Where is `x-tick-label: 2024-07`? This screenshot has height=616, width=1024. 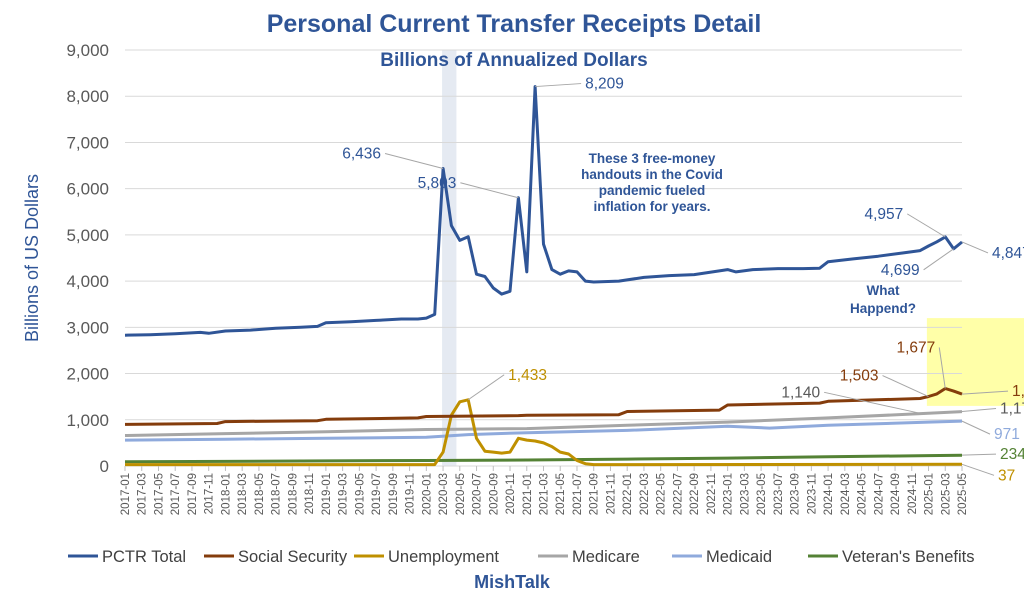
x-tick-label: 2024-07 is located at coordinates (879, 494).